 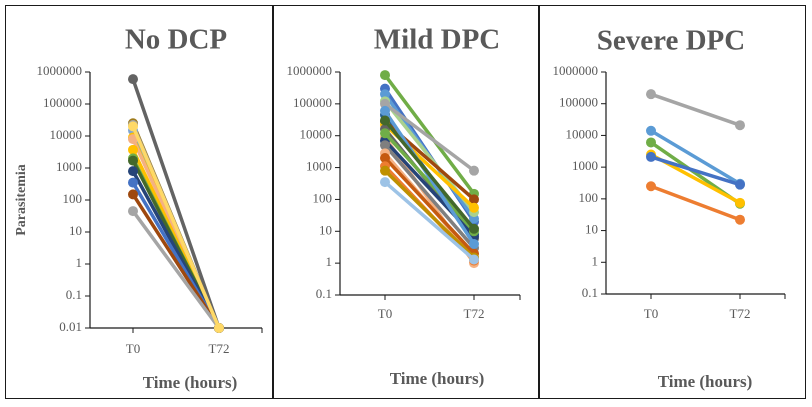 What do you see at coordinates (70, 326) in the screenshot?
I see `y-tick-label: 0.01` at bounding box center [70, 326].